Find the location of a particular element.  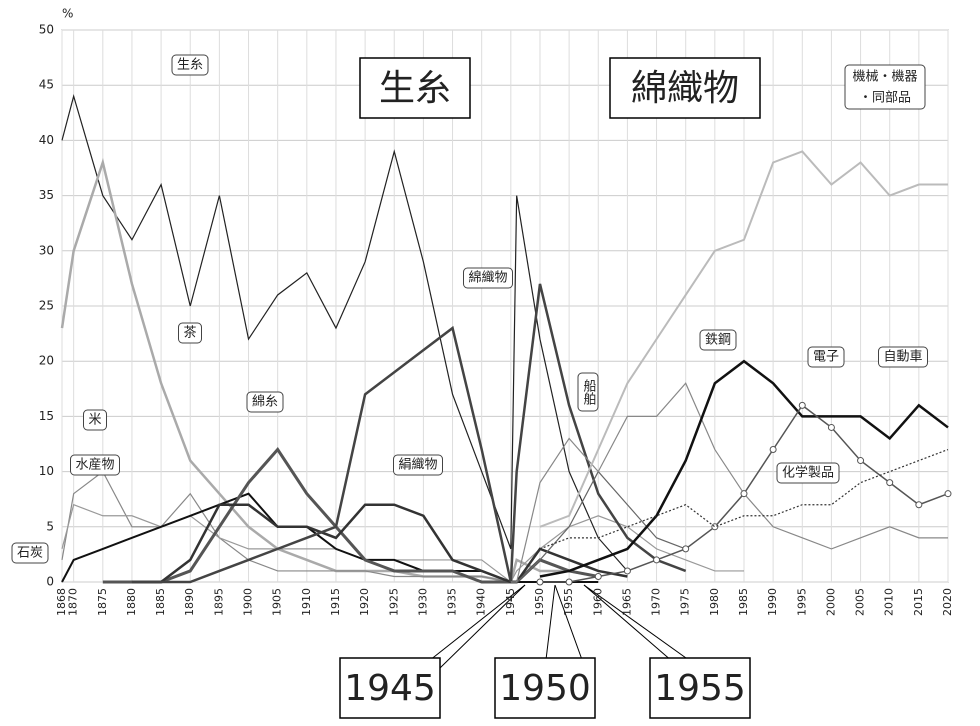

y-tick-label: 50 is located at coordinates (46, 30).